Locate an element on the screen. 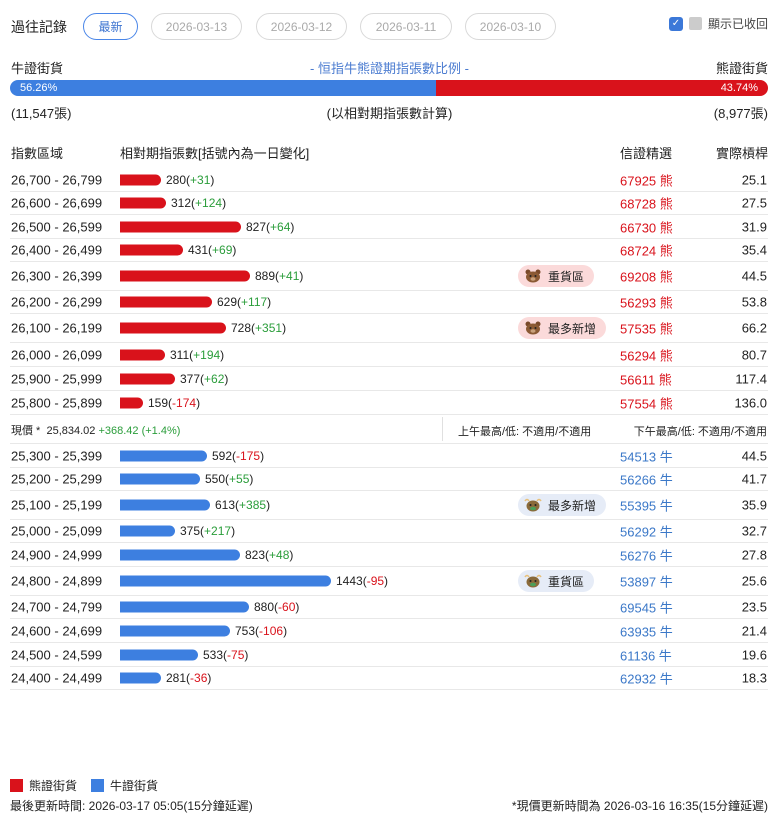 Image resolution: width=778 pixels, height=821 pixels. count-cell: 629(+117) is located at coordinates (244, 302).